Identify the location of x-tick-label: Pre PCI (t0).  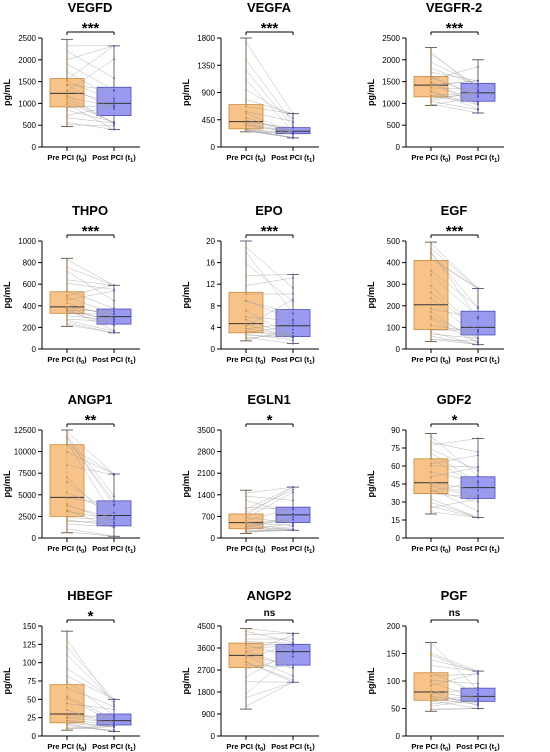
(246, 360).